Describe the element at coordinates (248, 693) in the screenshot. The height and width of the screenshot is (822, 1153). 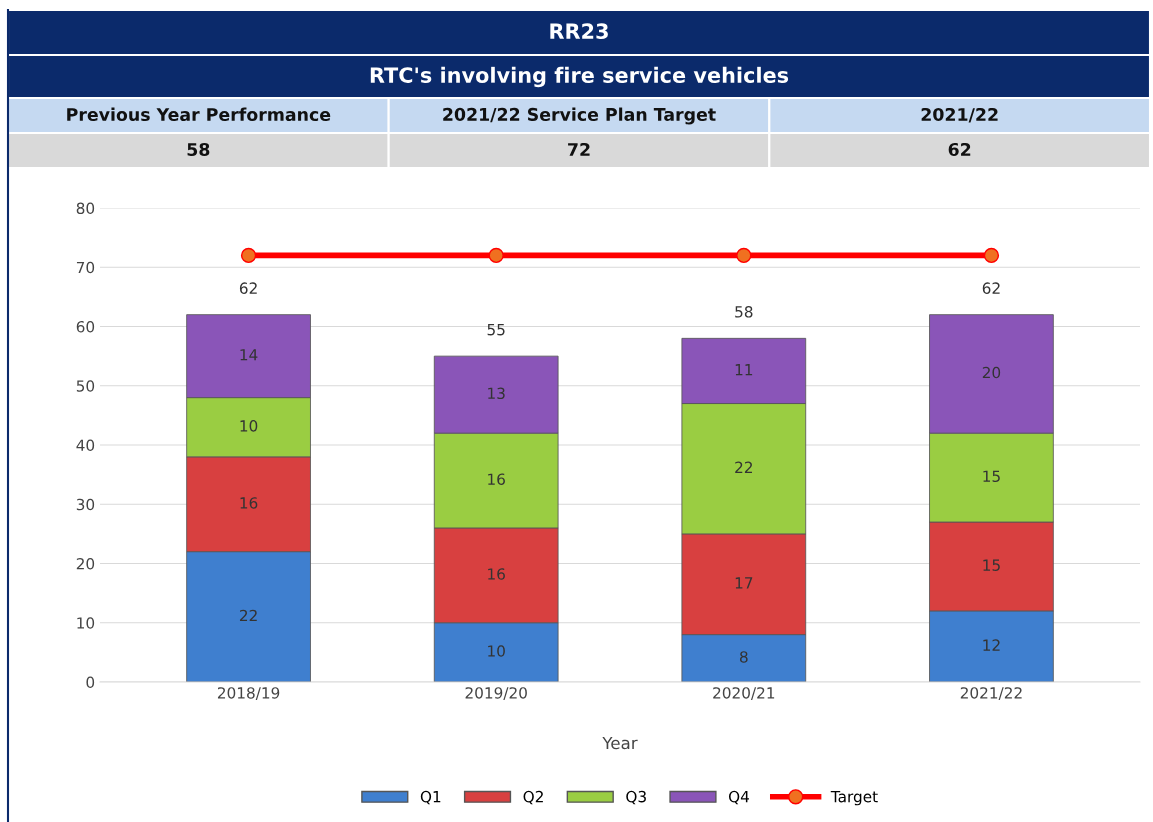
I see `x-tick-label: 2018/19` at that location.